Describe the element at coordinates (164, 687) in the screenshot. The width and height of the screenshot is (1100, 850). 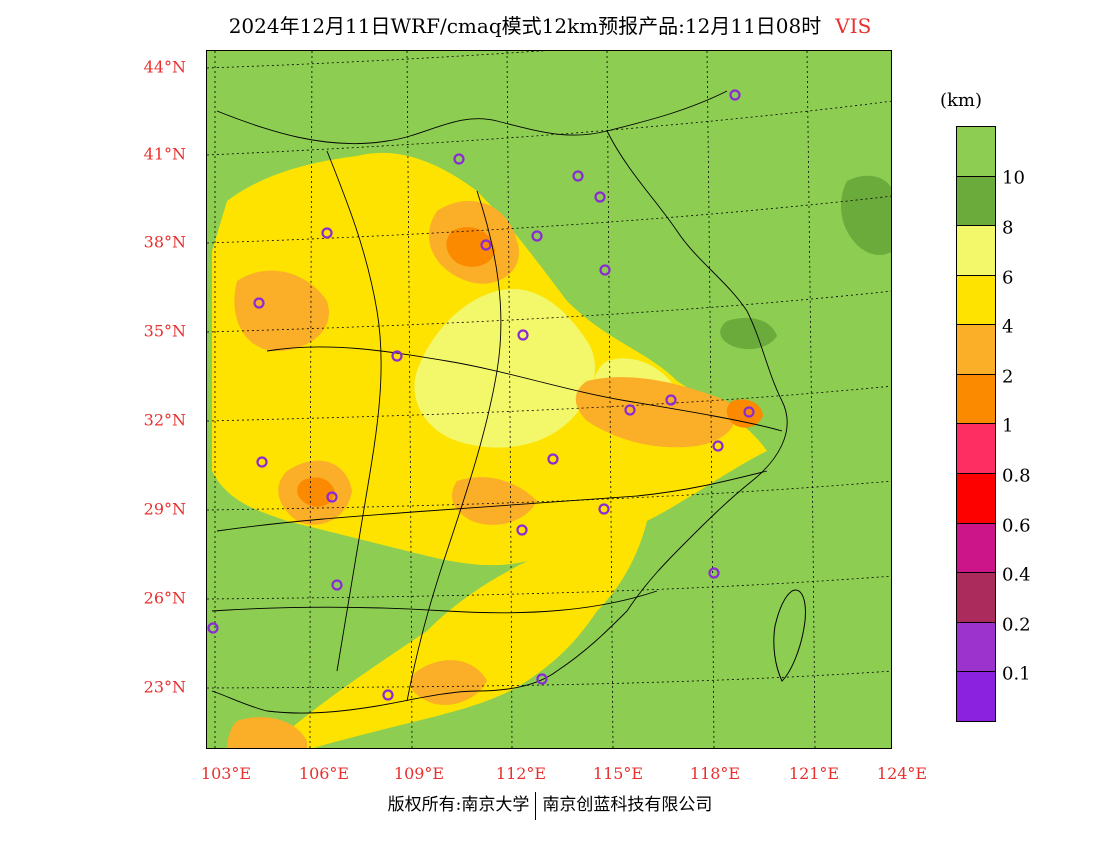
I see `lat-tick-label: 23°N` at that location.